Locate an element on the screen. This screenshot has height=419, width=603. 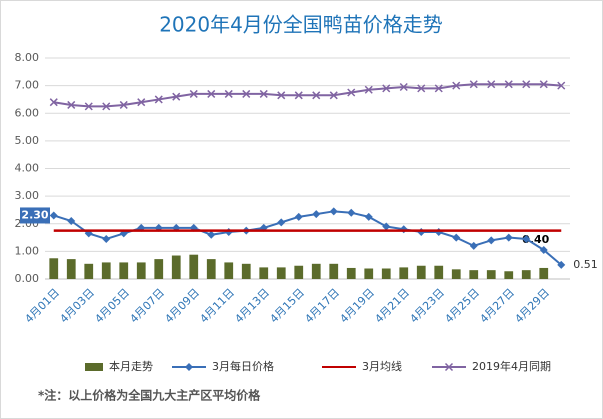
y-tick-label: 7.00 is located at coordinates (27, 85).